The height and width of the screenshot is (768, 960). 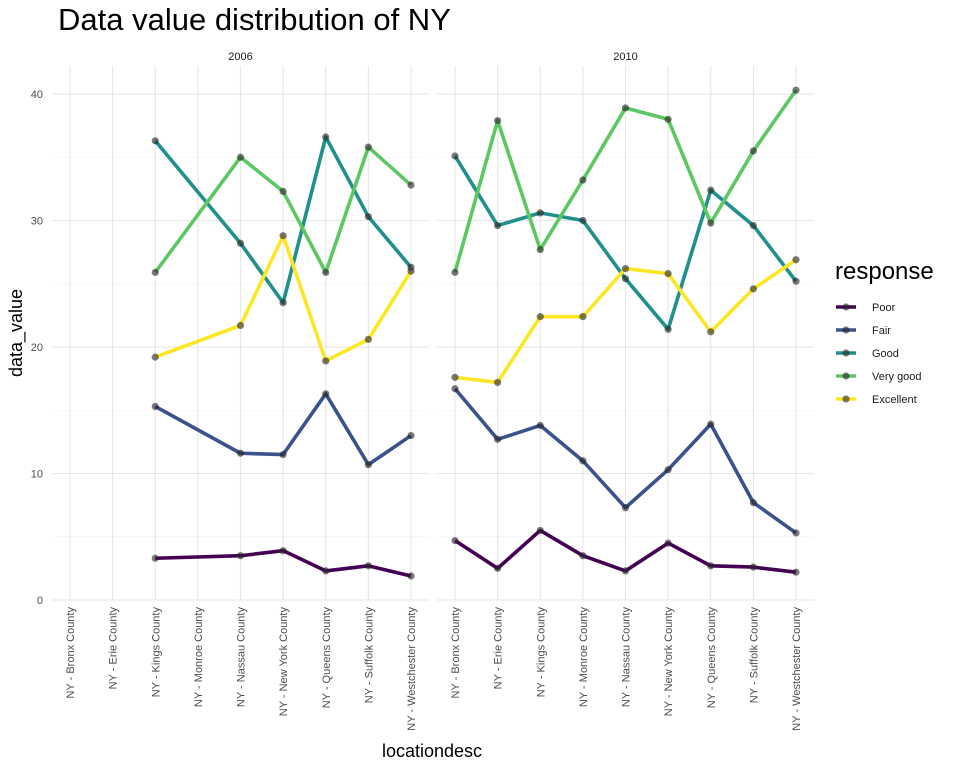 What do you see at coordinates (884, 308) in the screenshot?
I see `legend-label: Poor` at bounding box center [884, 308].